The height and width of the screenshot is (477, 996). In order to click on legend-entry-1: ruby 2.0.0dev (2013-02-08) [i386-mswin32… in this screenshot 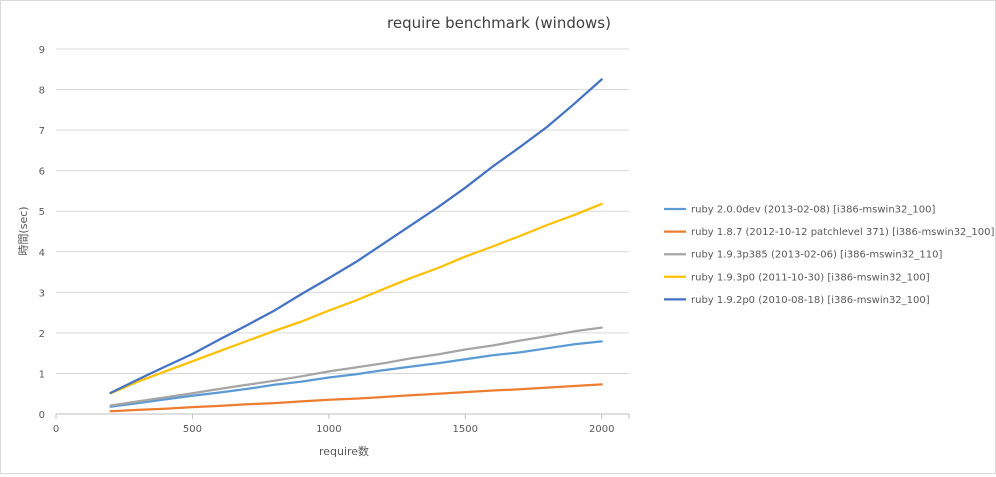, I will do `click(813, 210)`.